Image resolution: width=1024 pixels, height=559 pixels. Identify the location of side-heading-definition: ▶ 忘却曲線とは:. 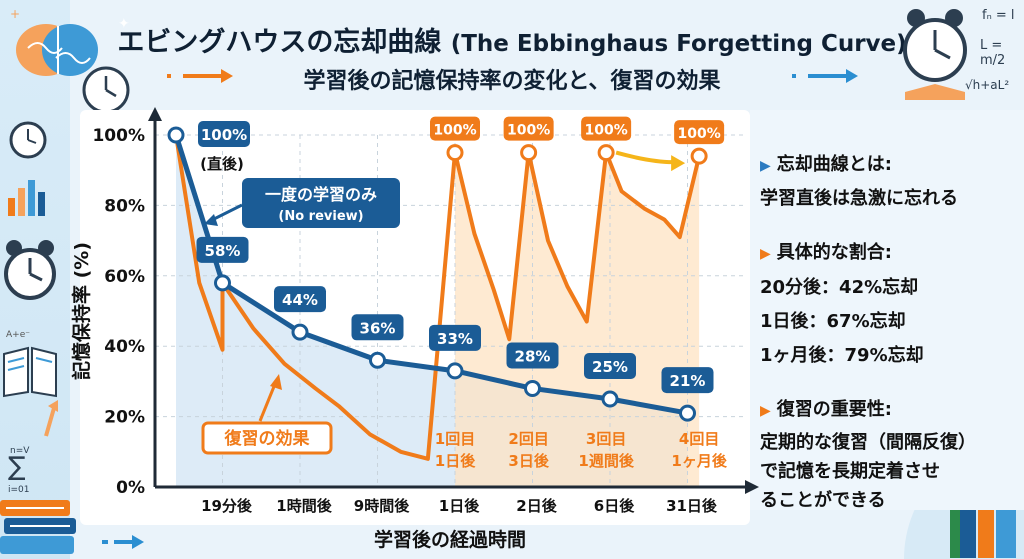
(826, 164).